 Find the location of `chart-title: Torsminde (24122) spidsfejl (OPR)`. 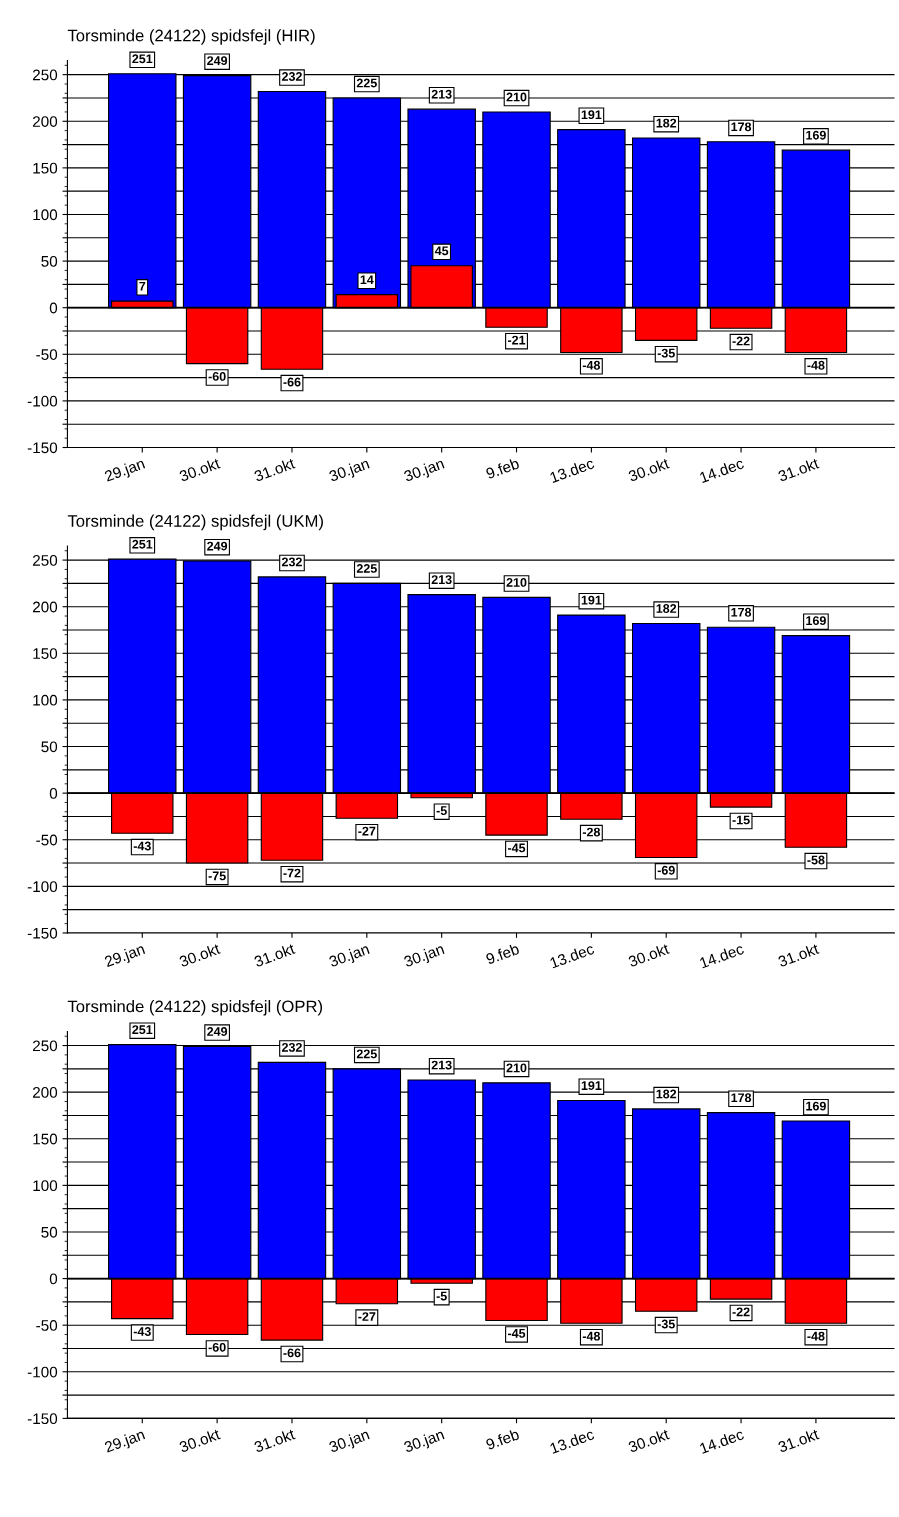

chart-title: Torsminde (24122) spidsfejl (OPR) is located at coordinates (195, 1008).